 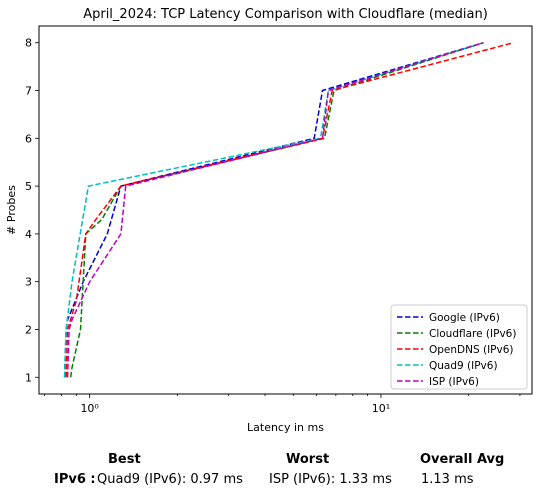 I want to click on x-tick-label: 10⁰, so click(x=89, y=408).